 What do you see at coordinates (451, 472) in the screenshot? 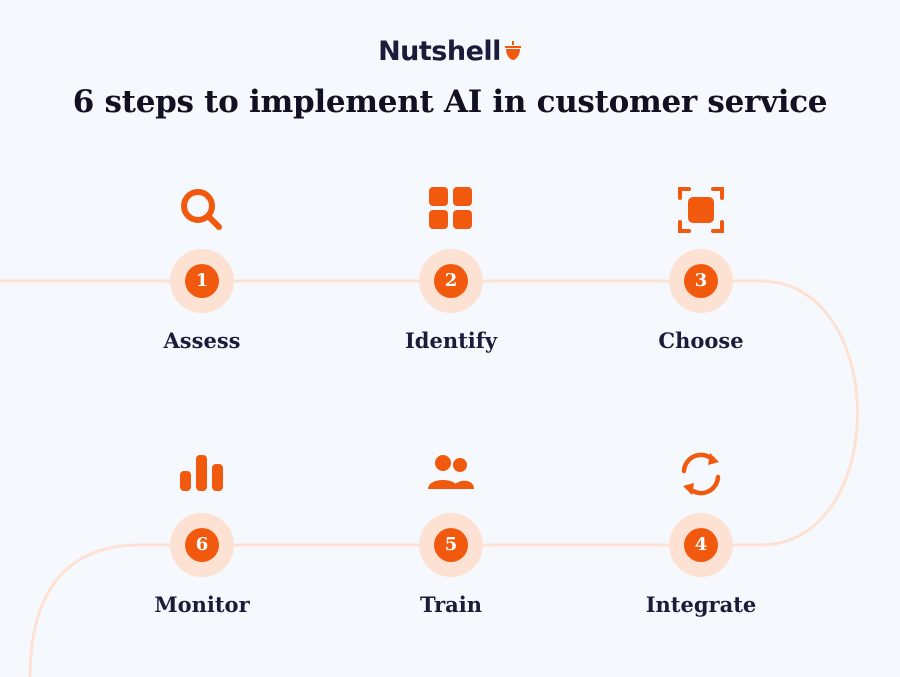
I see `users-icon` at bounding box center [451, 472].